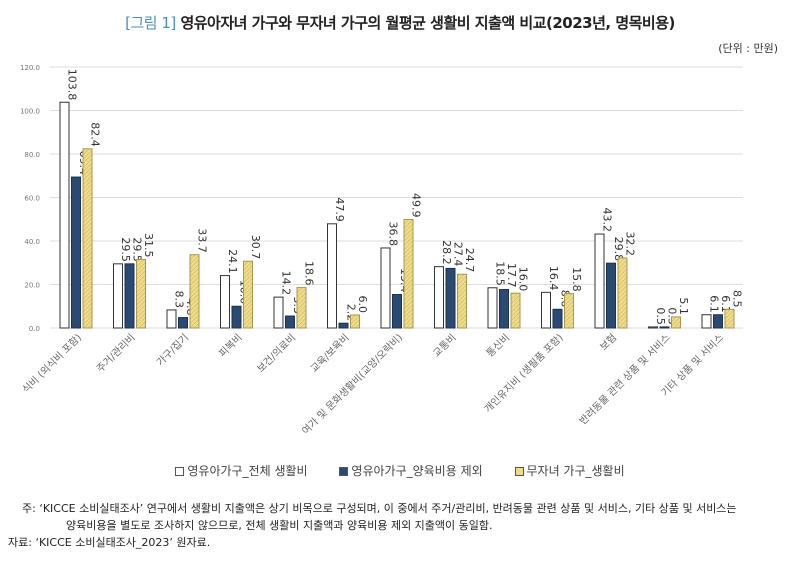 The height and width of the screenshot is (570, 800). What do you see at coordinates (286, 283) in the screenshot?
I see `data-label: 14.2` at bounding box center [286, 283].